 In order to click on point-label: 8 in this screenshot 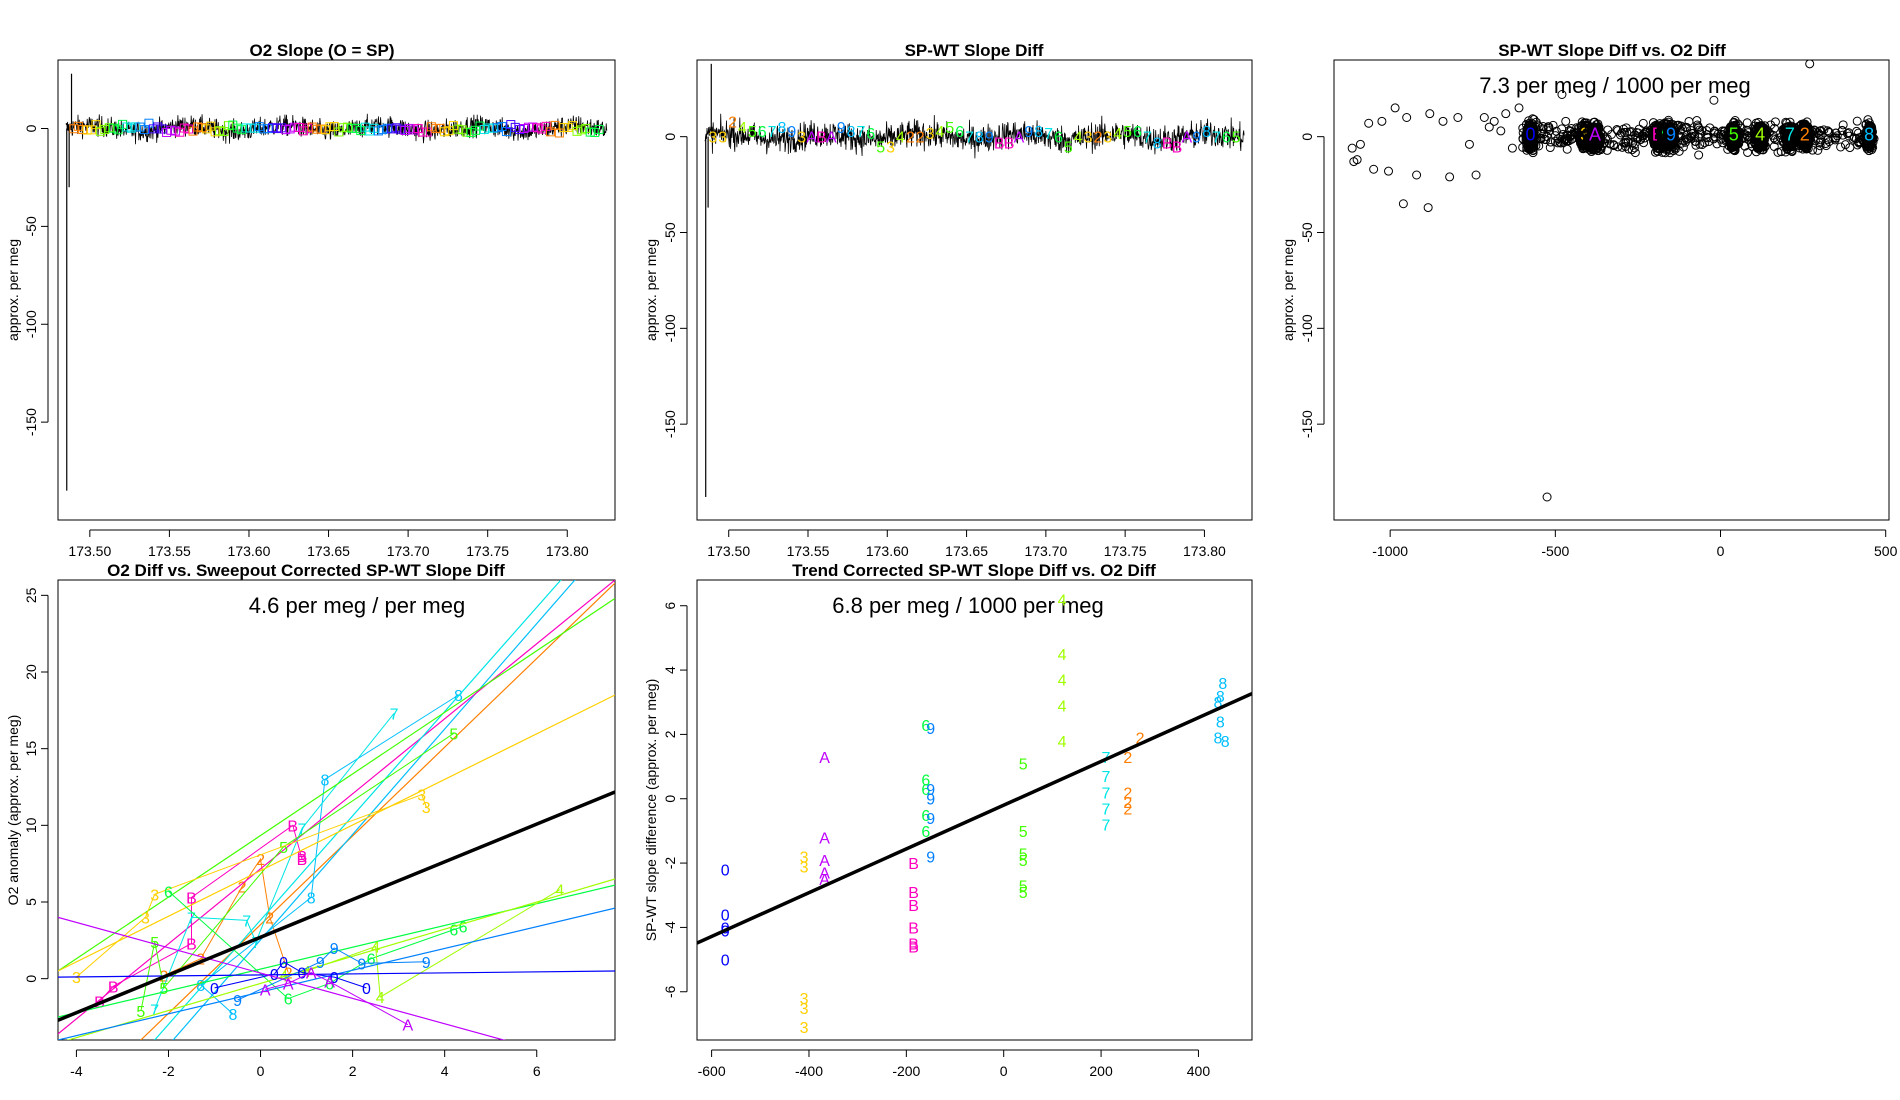, I will do `click(1206, 132)`.